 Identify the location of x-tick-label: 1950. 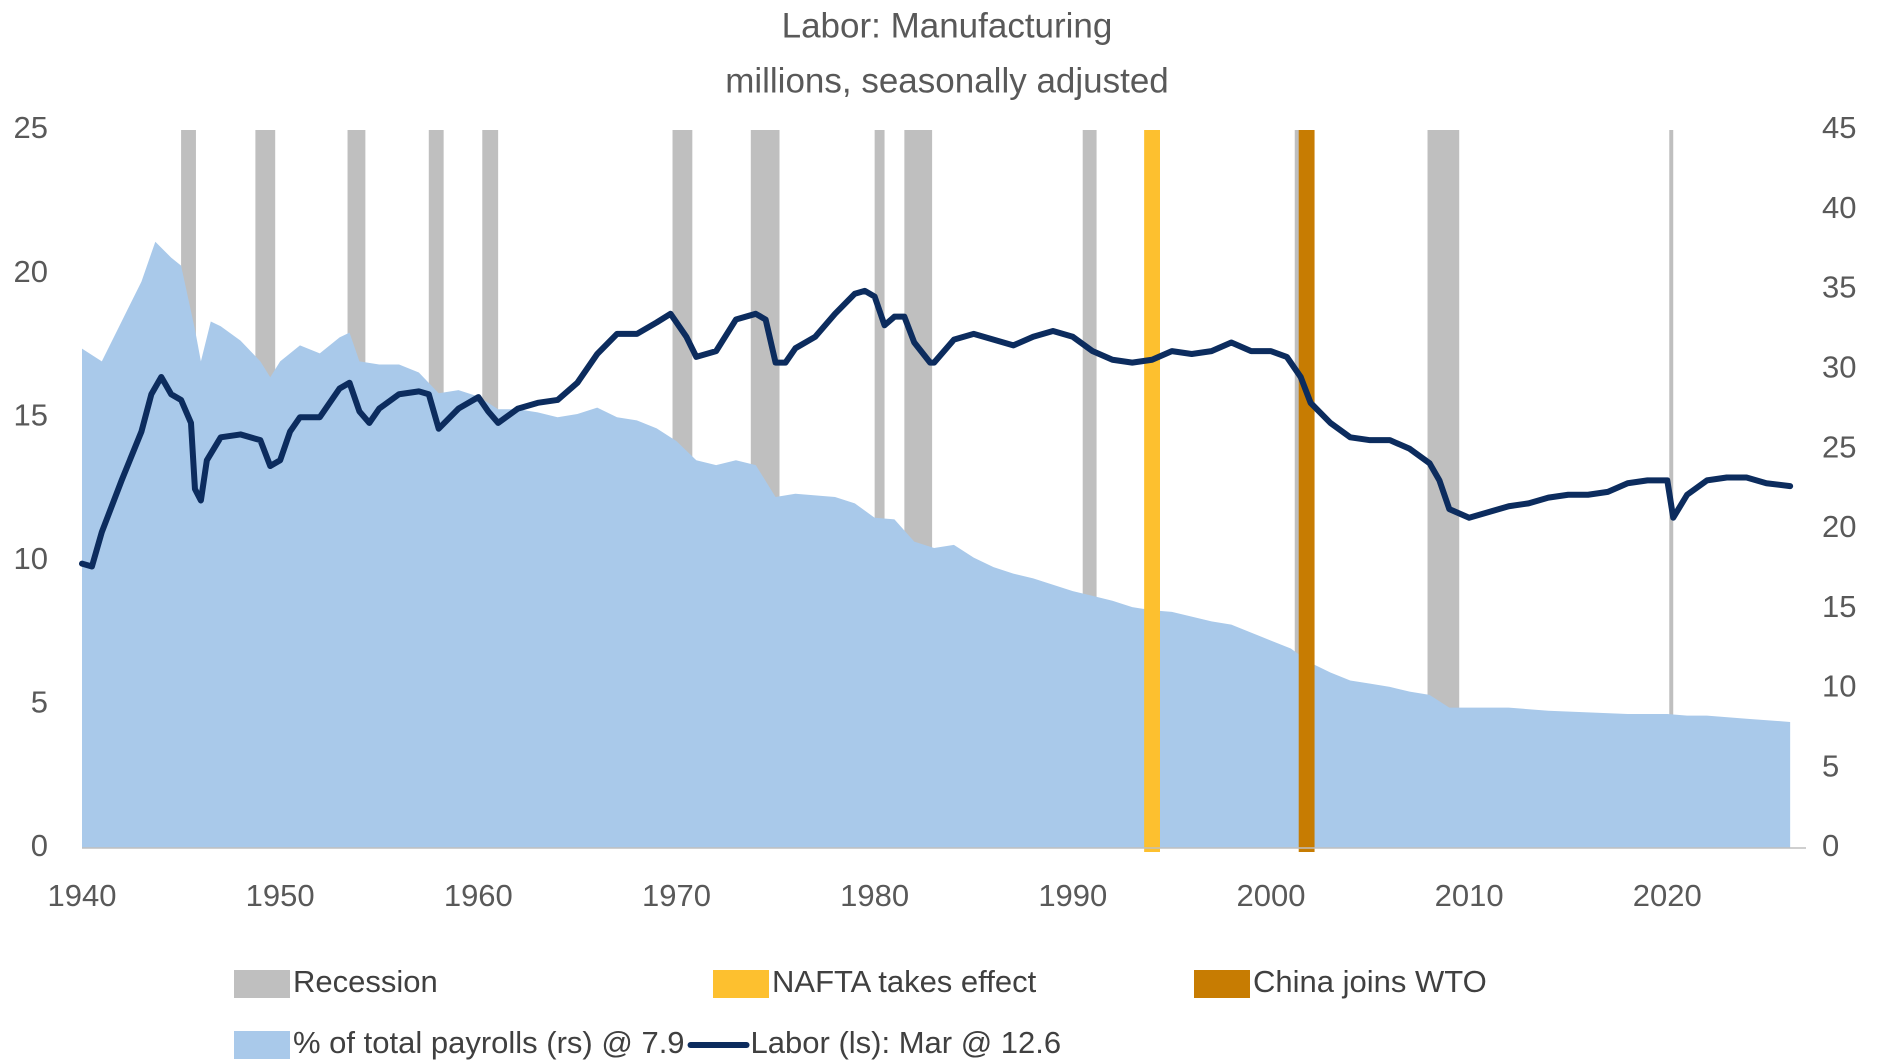
(280, 895).